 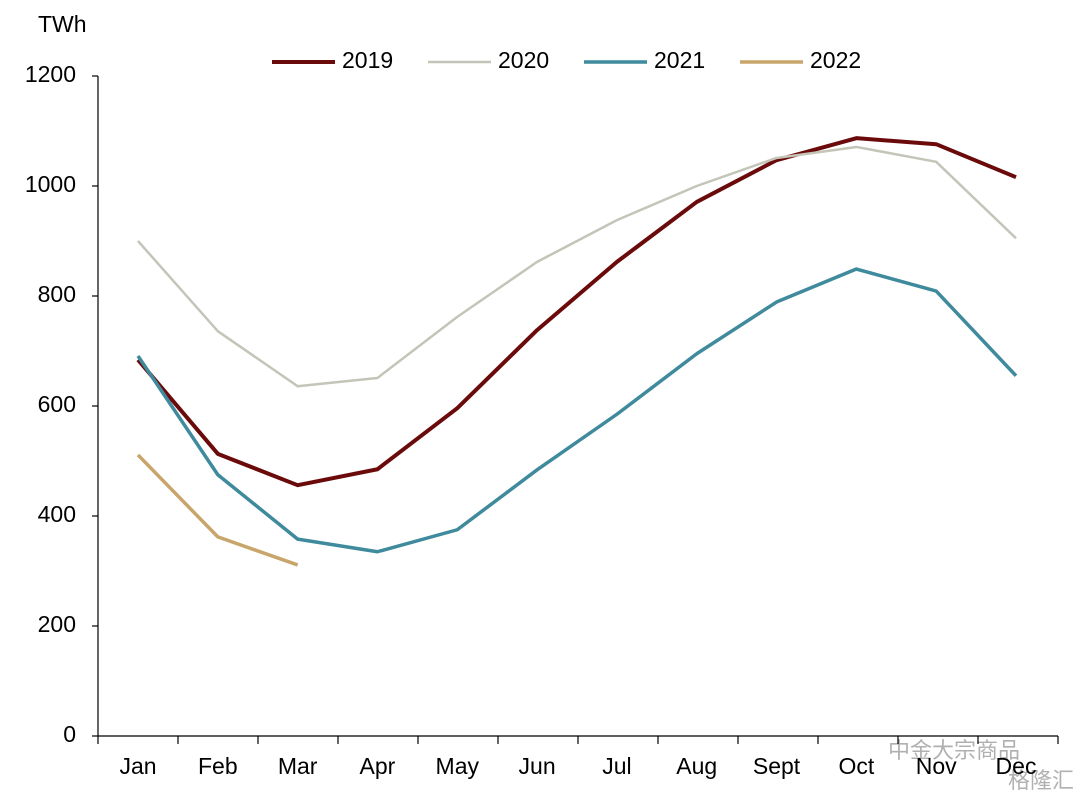 What do you see at coordinates (936, 766) in the screenshot?
I see `x-tick-label: Nov` at bounding box center [936, 766].